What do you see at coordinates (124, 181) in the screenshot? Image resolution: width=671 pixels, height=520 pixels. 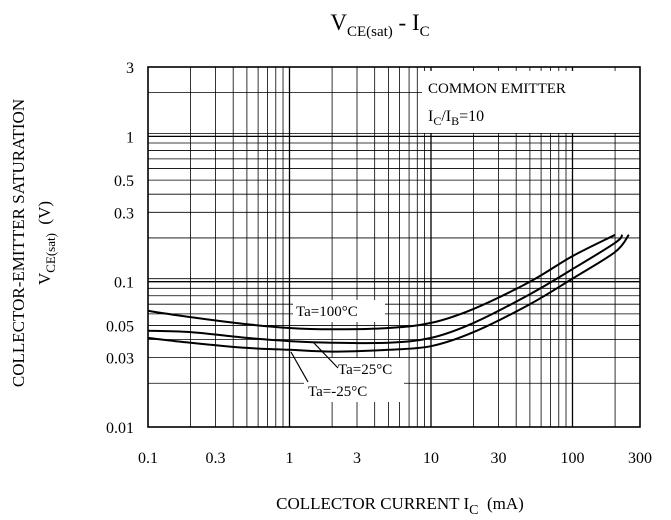 I see `y-tick-label: 0.5` at bounding box center [124, 181].